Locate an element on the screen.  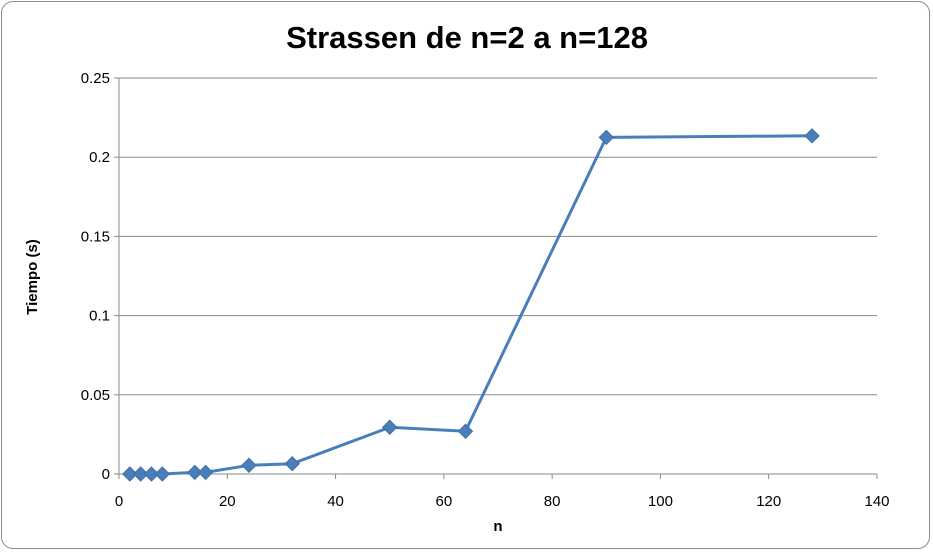
y-tick-label: 0.2 is located at coordinates (99, 157).